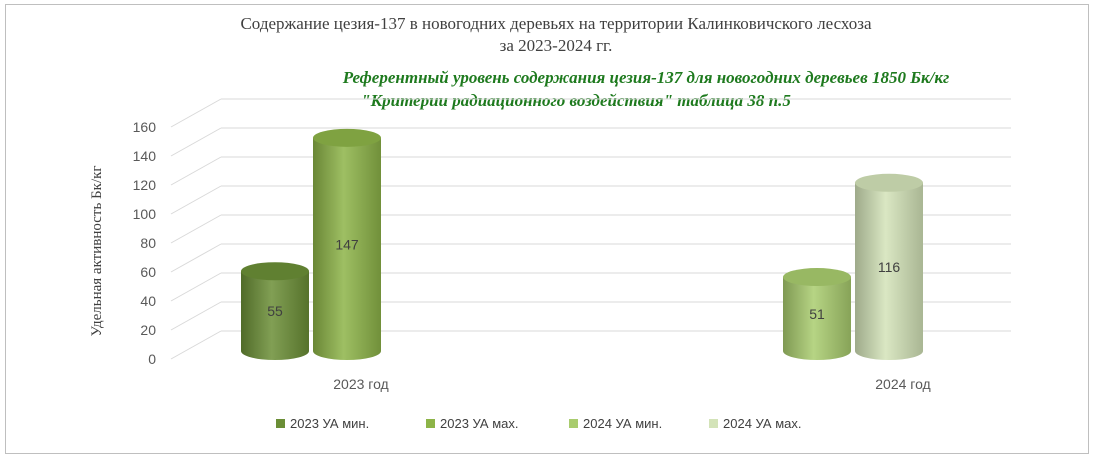 This screenshot has height=460, width=1095. What do you see at coordinates (148, 301) in the screenshot?
I see `y-tick-label: 40` at bounding box center [148, 301].